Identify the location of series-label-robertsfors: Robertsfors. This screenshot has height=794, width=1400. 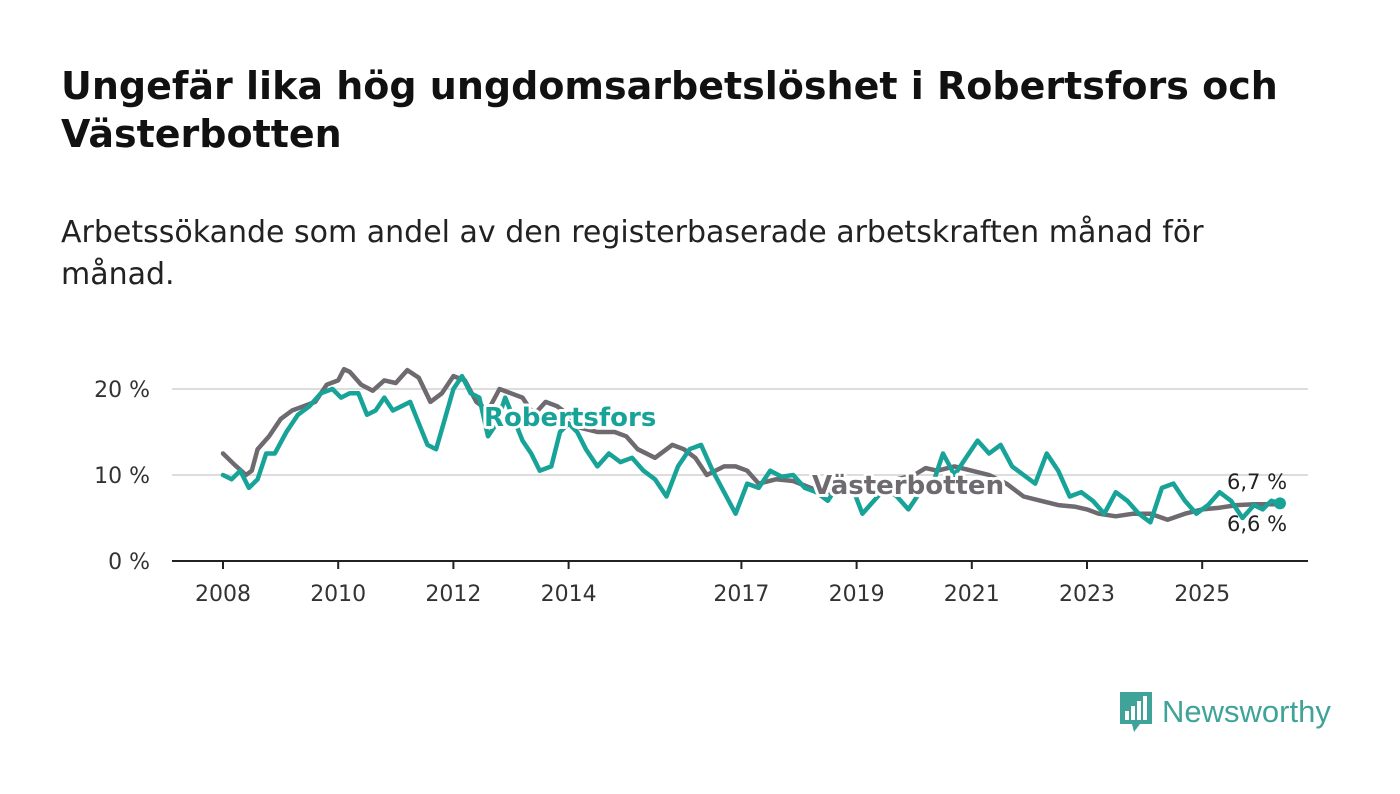
(570, 418).